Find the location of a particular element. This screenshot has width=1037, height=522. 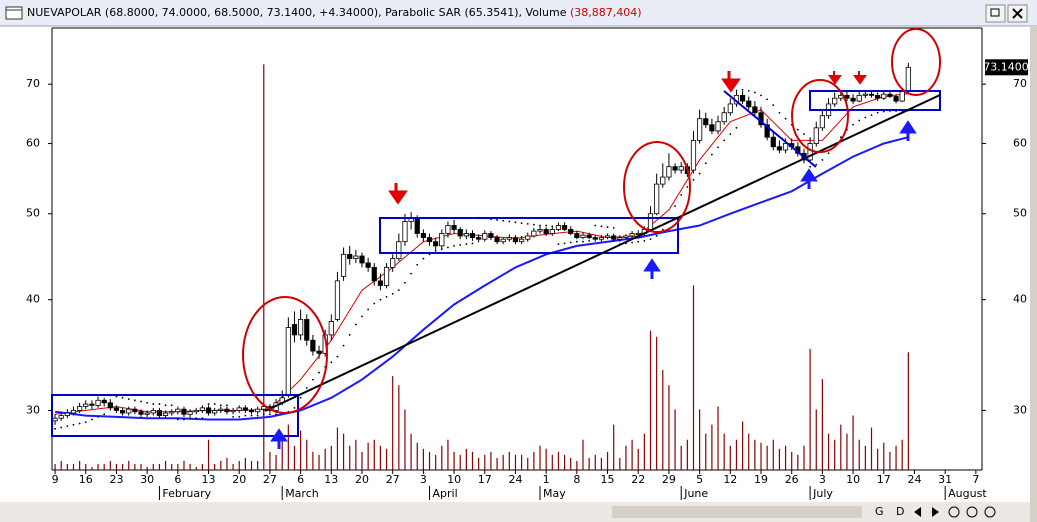

x-tick-label: 20 is located at coordinates (362, 479).